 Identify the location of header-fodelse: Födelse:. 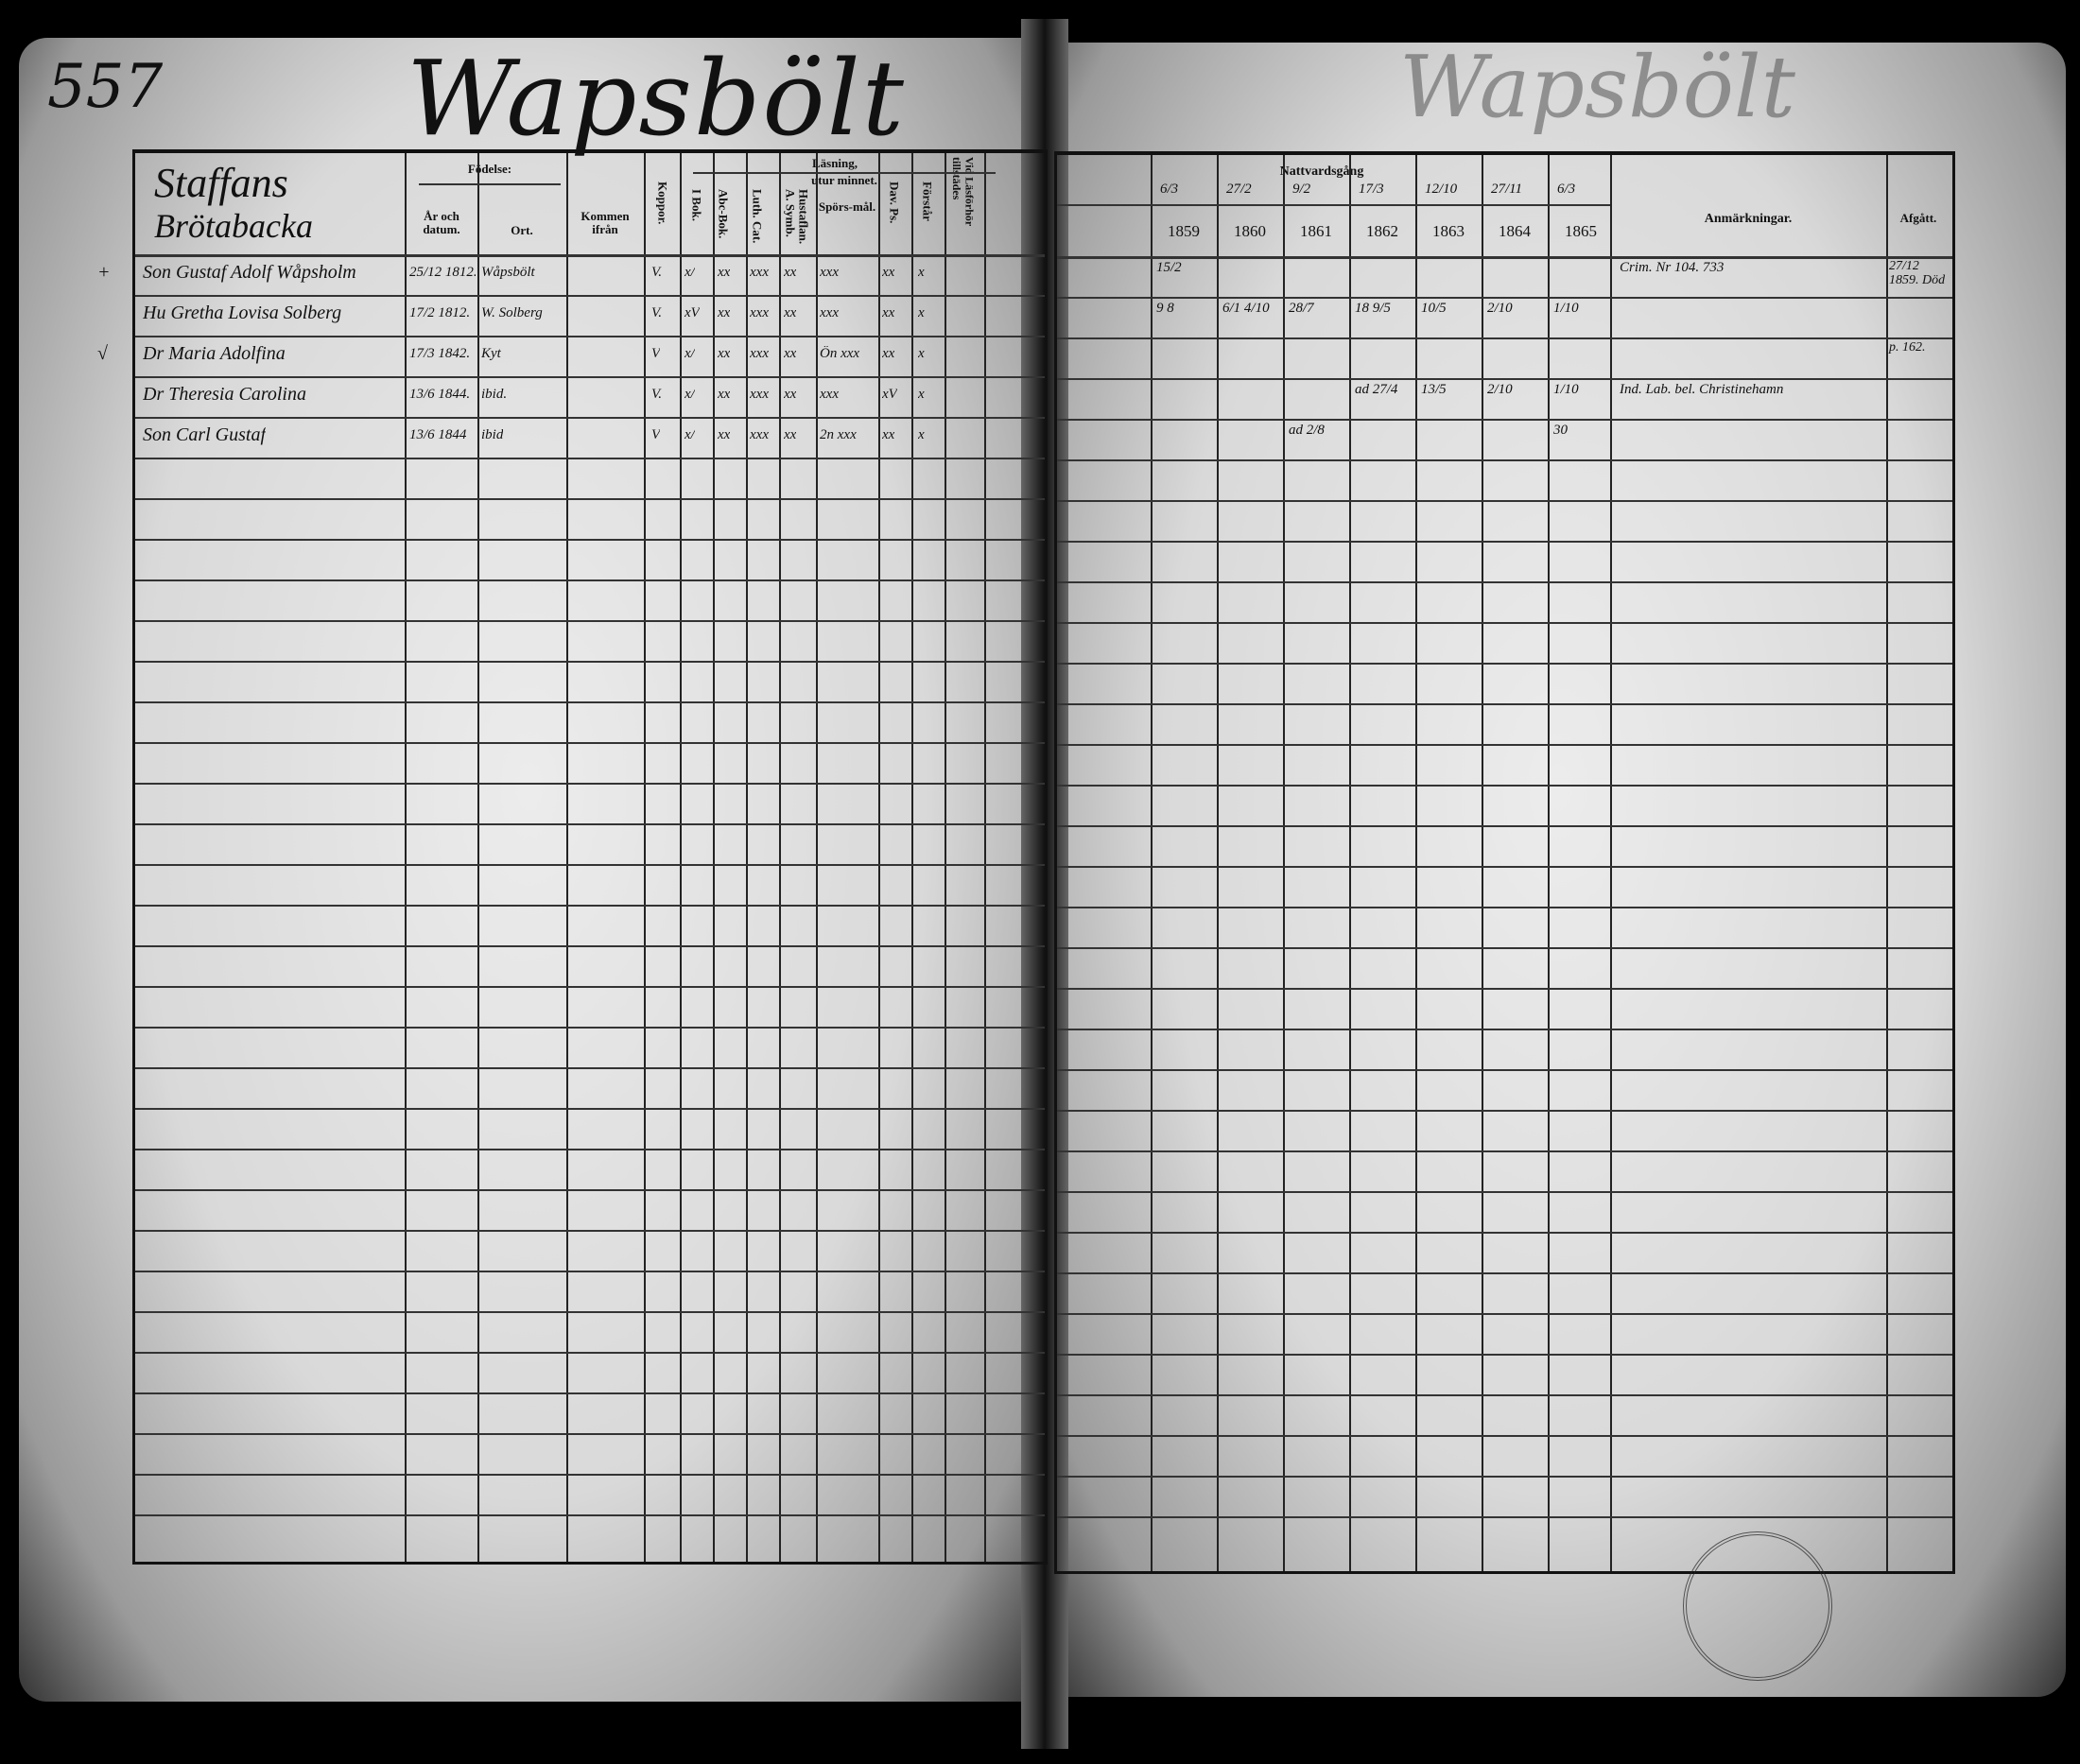
(489, 169).